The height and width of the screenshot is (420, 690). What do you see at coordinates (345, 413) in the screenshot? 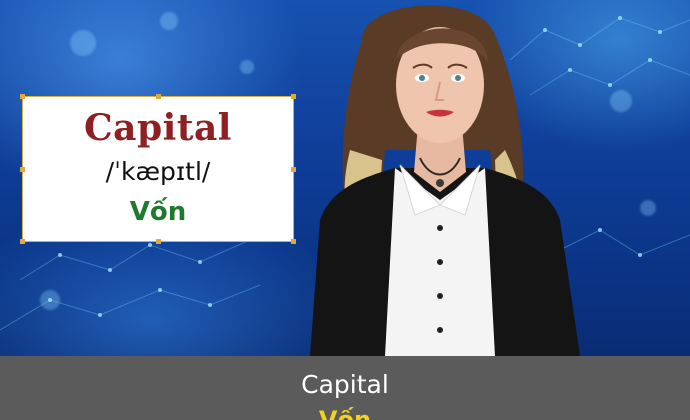
I see `subtitle-line-vietnamese: Vốn` at bounding box center [345, 413].